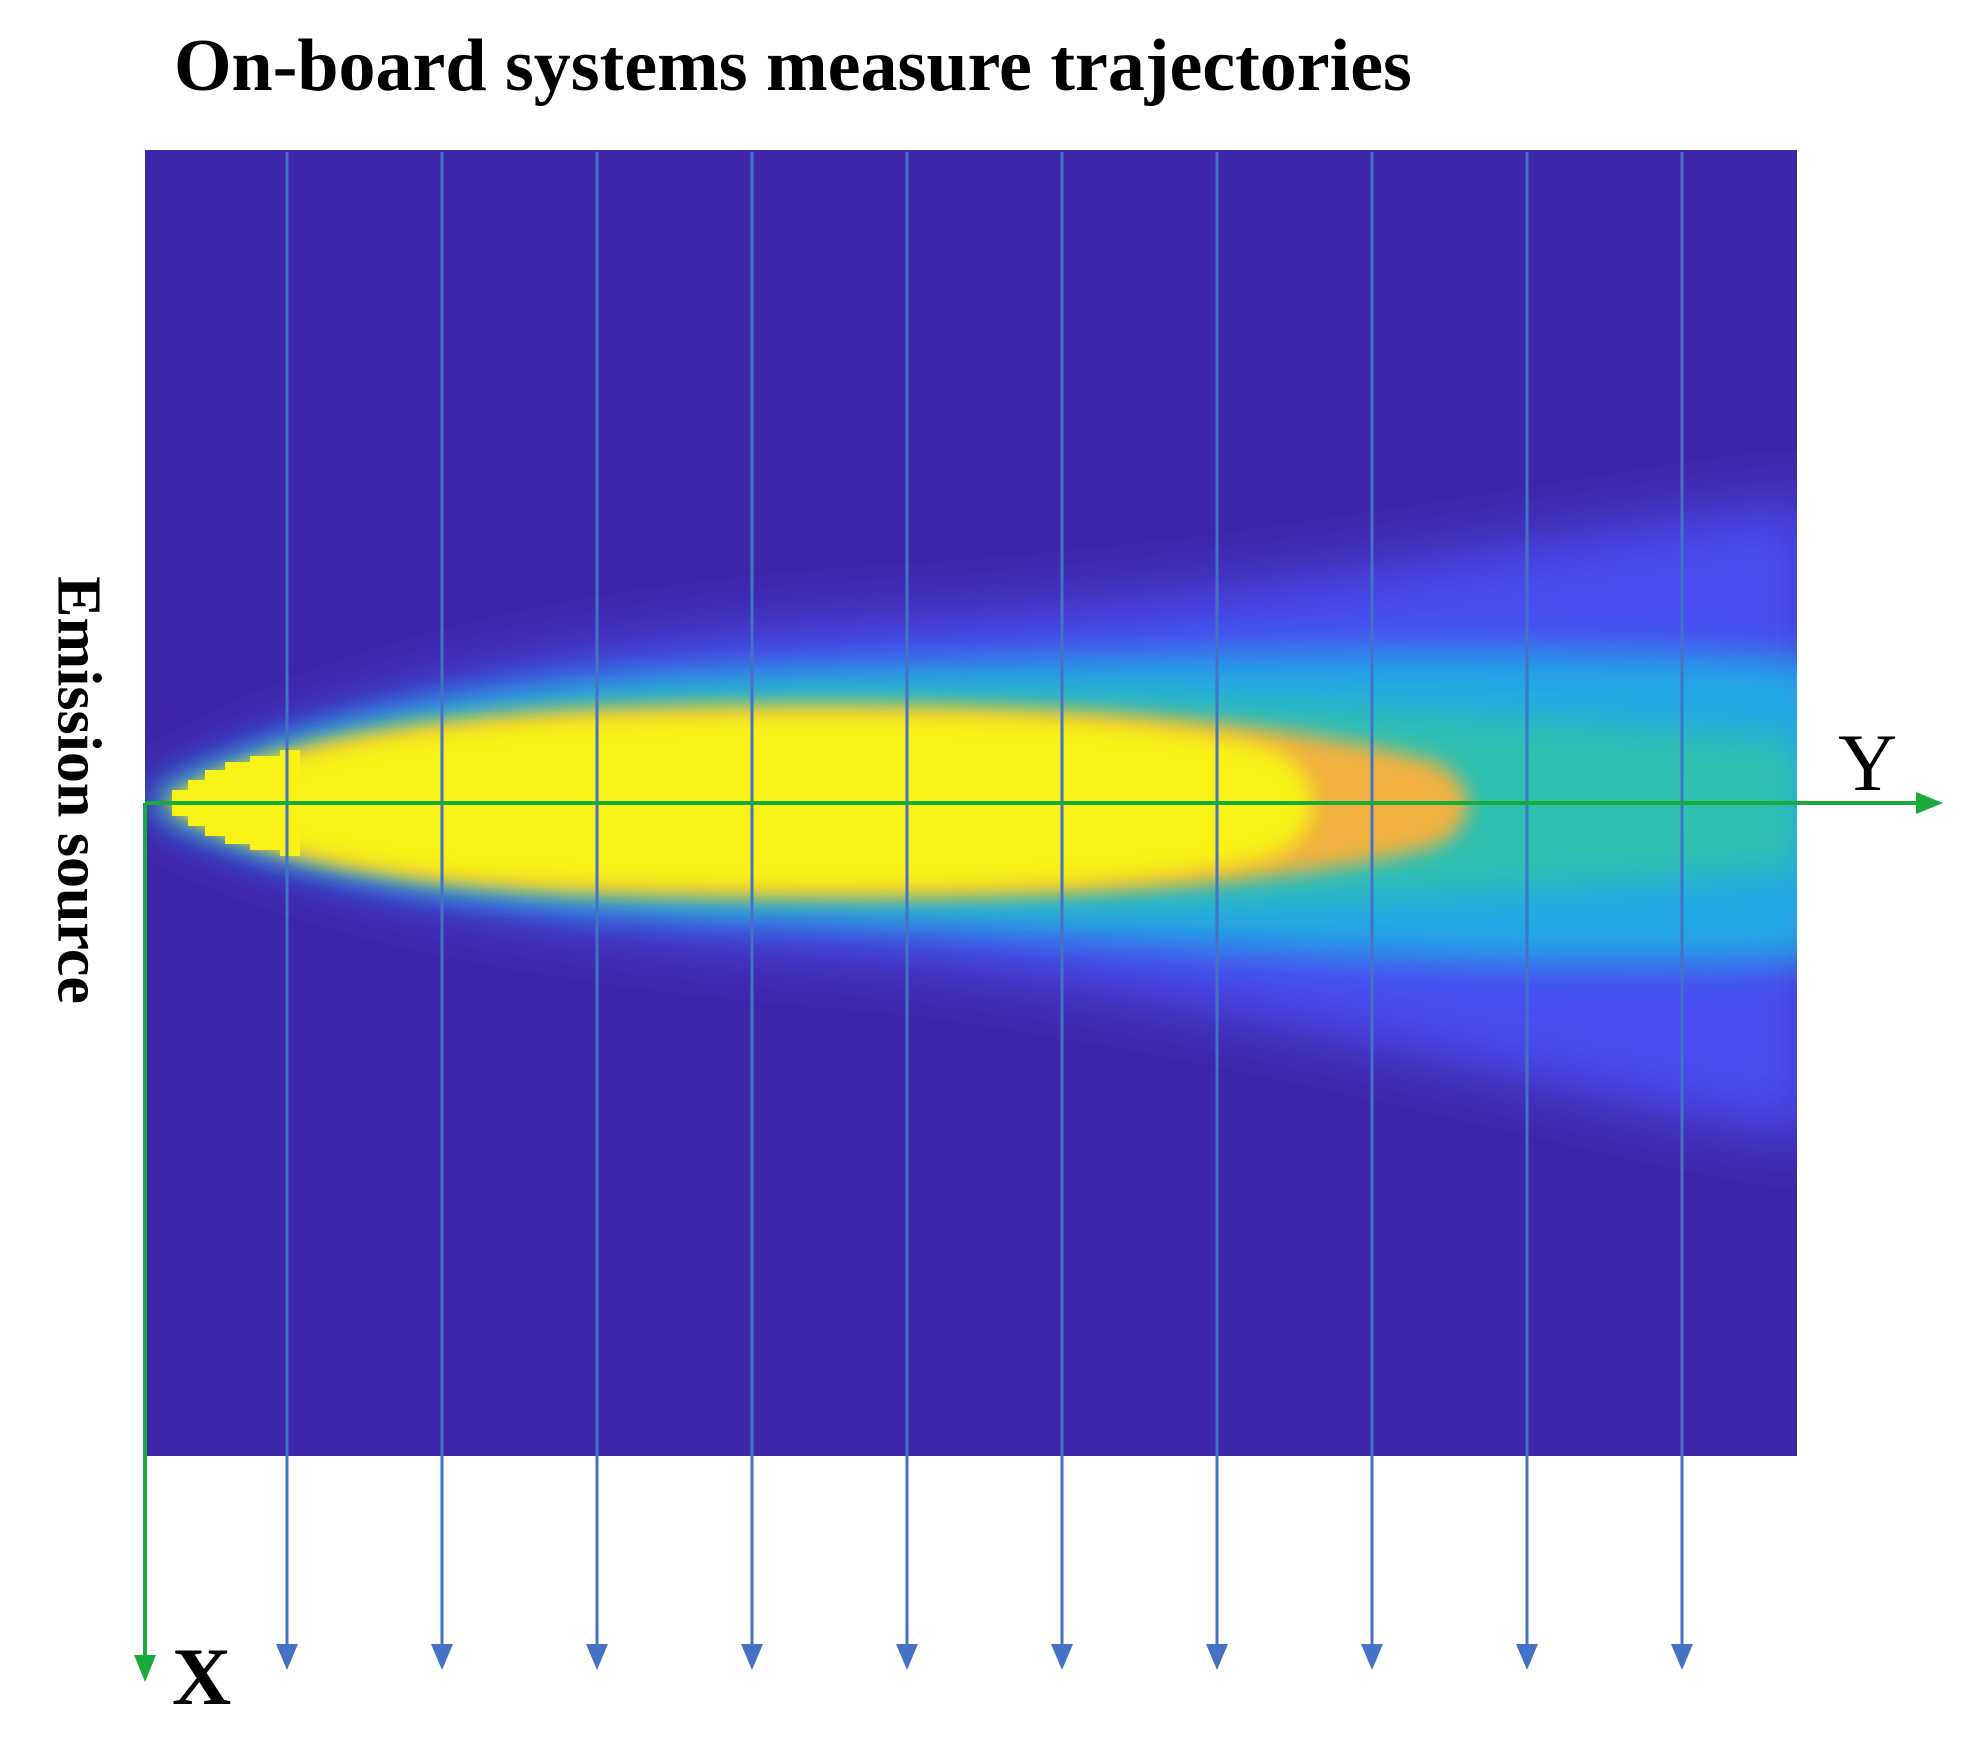 The image size is (1967, 1752). I want to click on figure-title: On-board systems measure trajectories, so click(793, 66).